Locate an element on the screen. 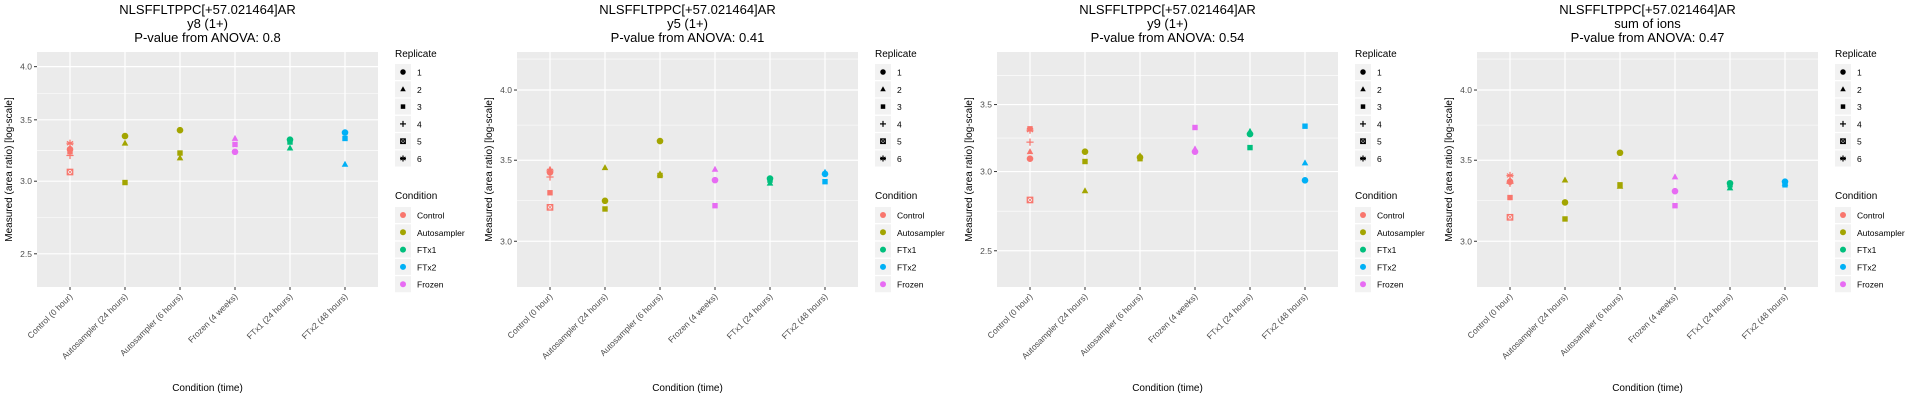  chart-pvalue: P-value from ANOVA: 0.8 is located at coordinates (207, 37).